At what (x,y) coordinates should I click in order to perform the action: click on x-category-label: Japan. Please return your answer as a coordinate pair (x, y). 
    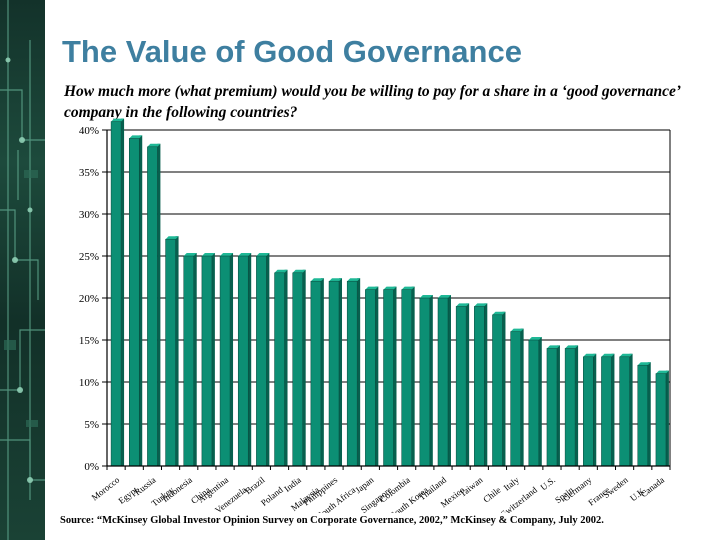
    Looking at the image, I should click on (364, 484).